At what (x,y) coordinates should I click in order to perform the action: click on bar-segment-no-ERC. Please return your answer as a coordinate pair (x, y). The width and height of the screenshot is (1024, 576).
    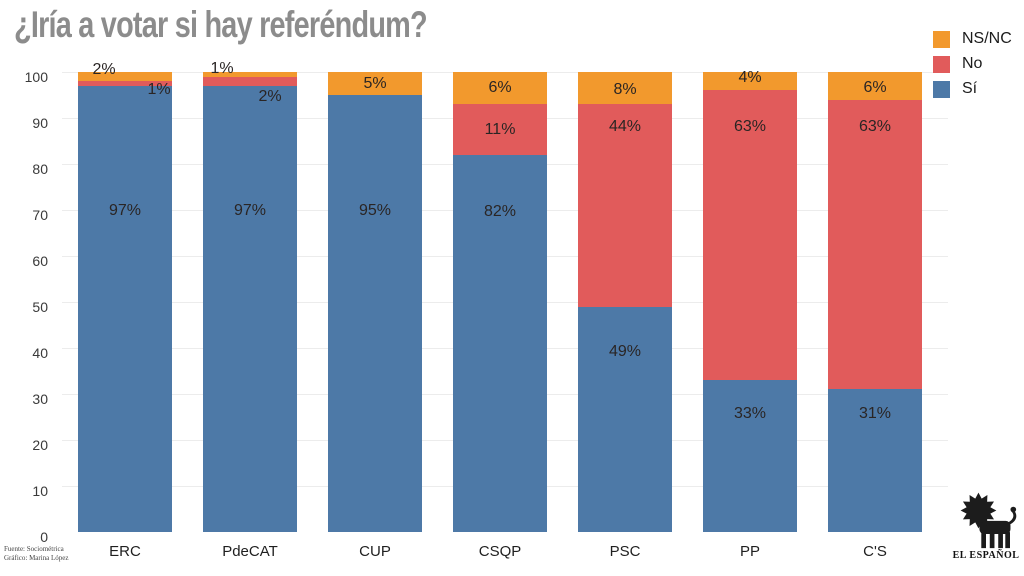
    Looking at the image, I should click on (125, 83).